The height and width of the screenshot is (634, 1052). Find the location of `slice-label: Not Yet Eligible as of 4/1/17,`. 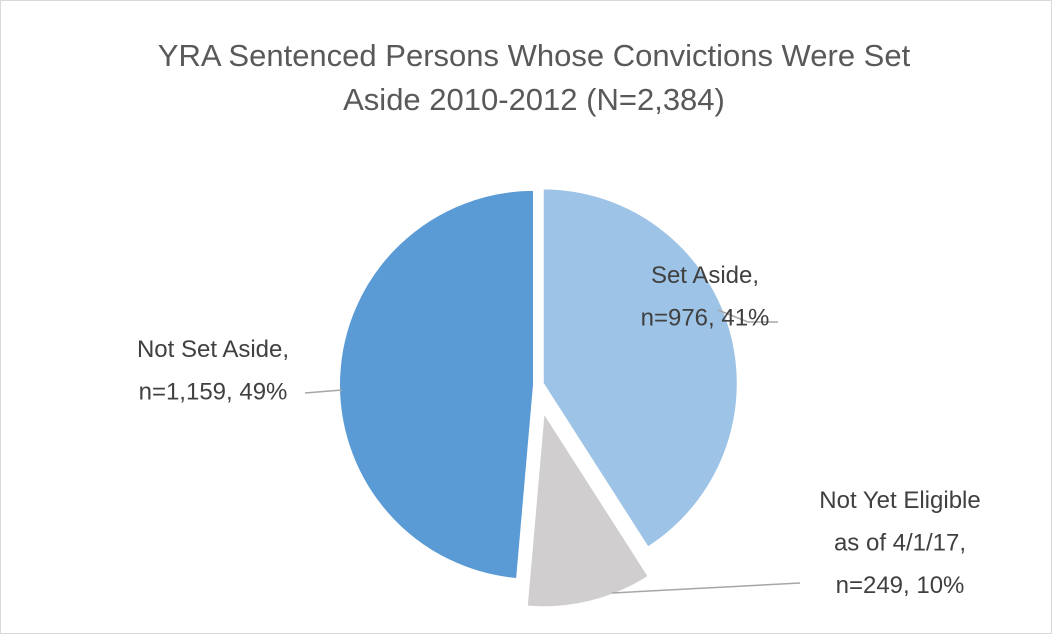

slice-label: Not Yet Eligible as of 4/1/17, is located at coordinates (899, 522).